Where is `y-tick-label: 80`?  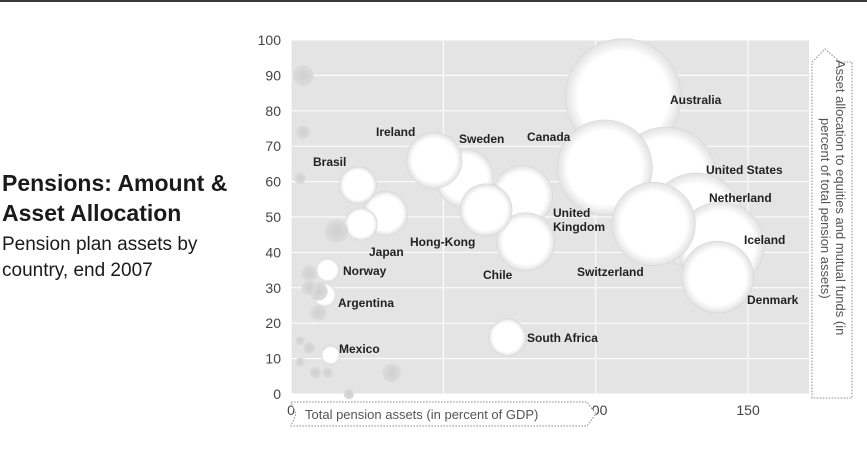
y-tick-label: 80 is located at coordinates (273, 111).